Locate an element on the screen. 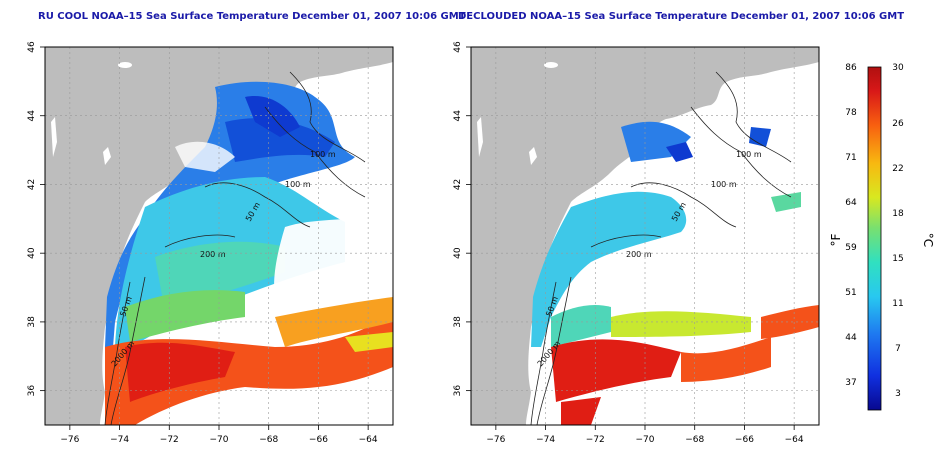 The image size is (950, 475). colorbar-c-tick: 26 is located at coordinates (898, 124).